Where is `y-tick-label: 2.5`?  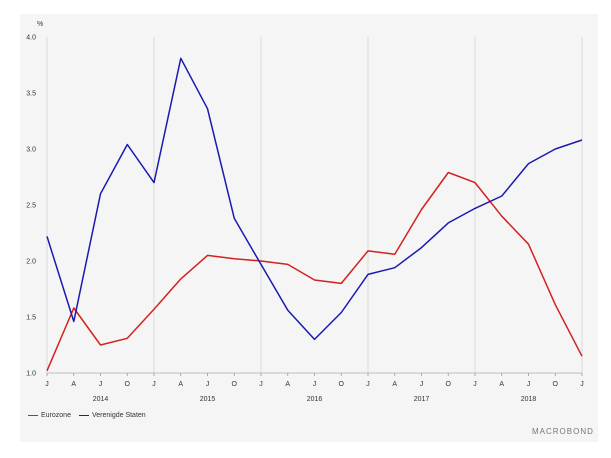 y-tick-label: 2.5 is located at coordinates (31, 206).